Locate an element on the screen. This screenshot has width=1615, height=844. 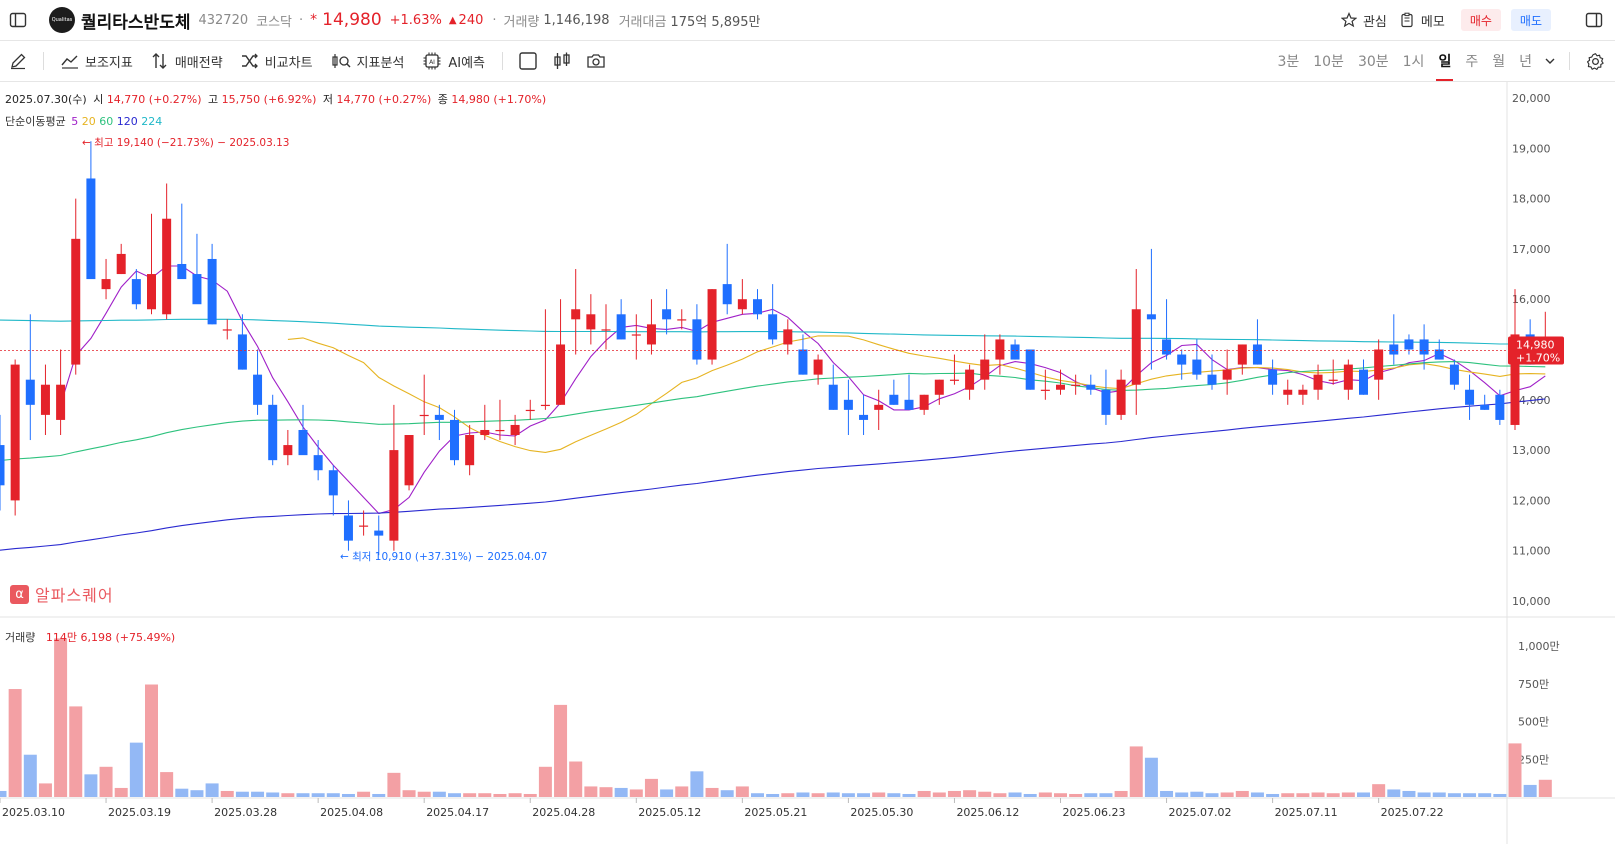
analysis-button: 지표분석 is located at coordinates (368, 61).